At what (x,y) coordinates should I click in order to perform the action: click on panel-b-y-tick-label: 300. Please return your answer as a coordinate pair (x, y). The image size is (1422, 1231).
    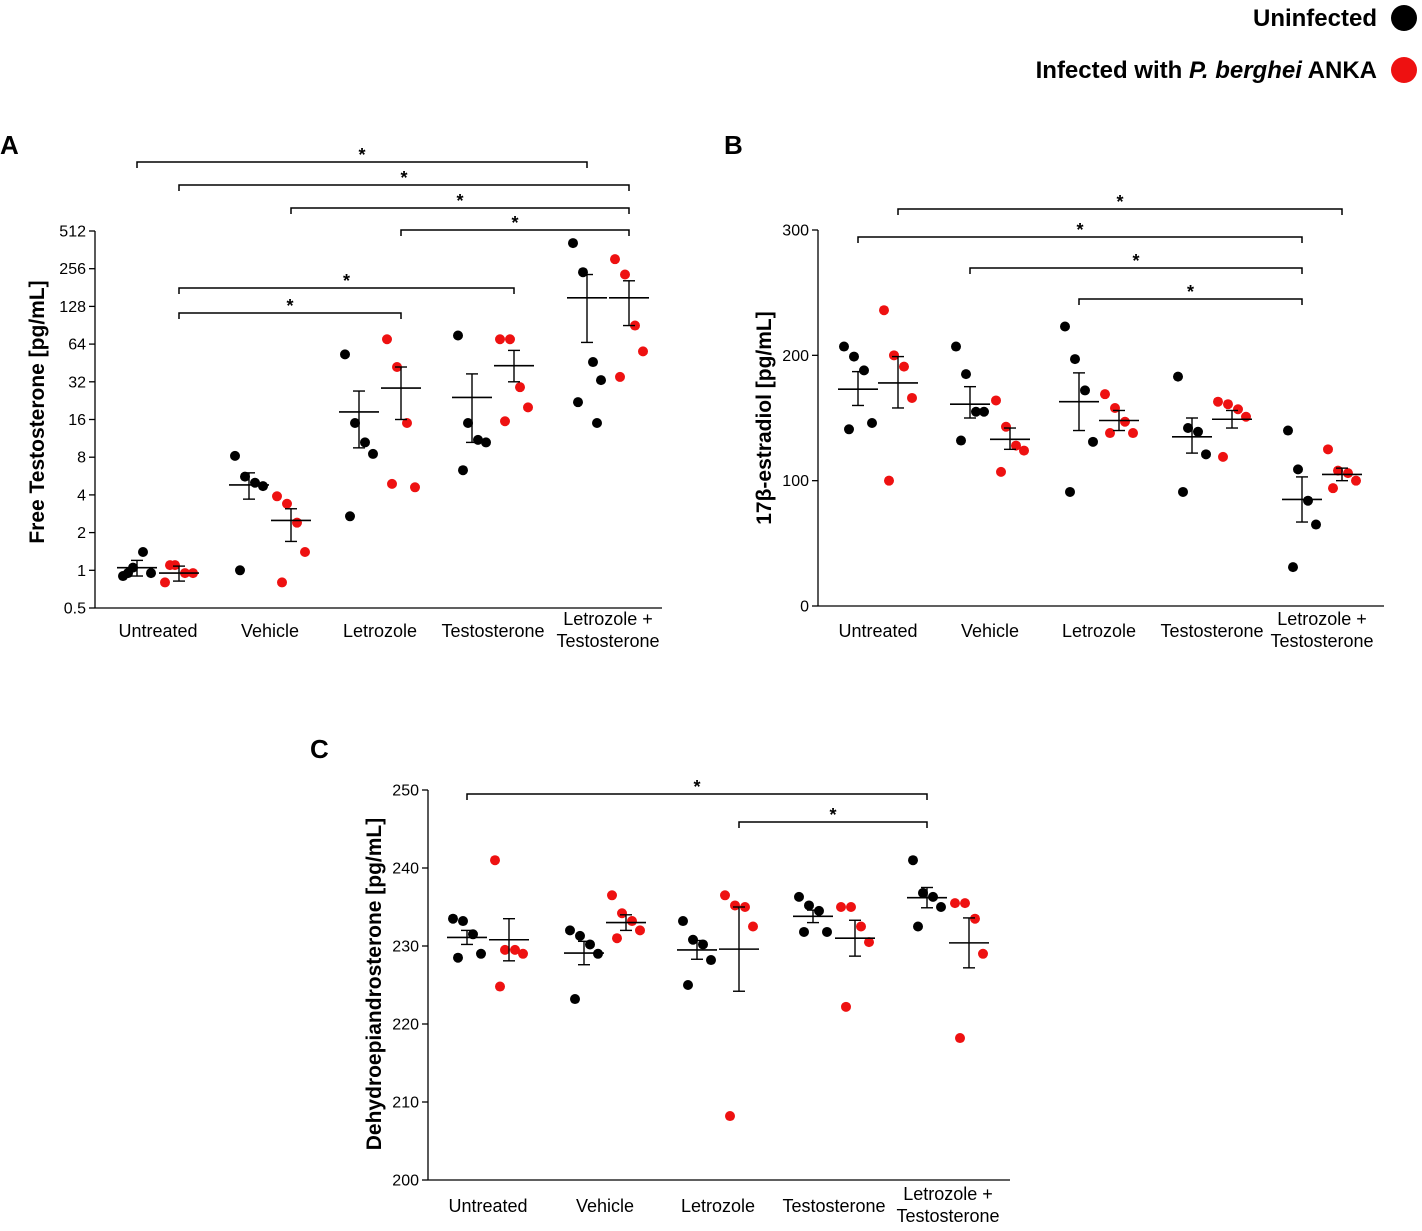
    Looking at the image, I should click on (795, 231).